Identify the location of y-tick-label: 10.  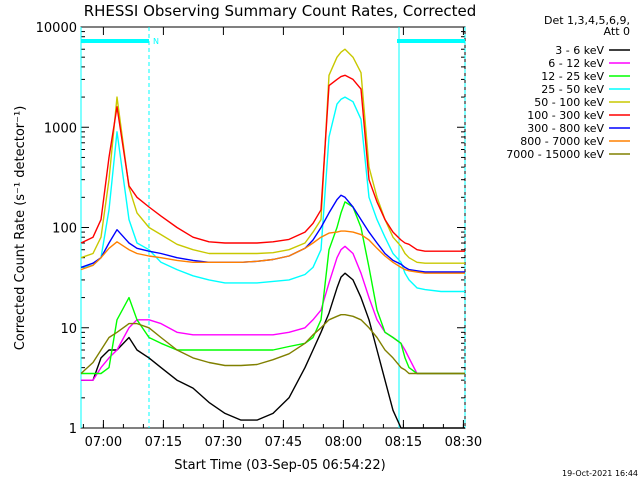
(68, 329).